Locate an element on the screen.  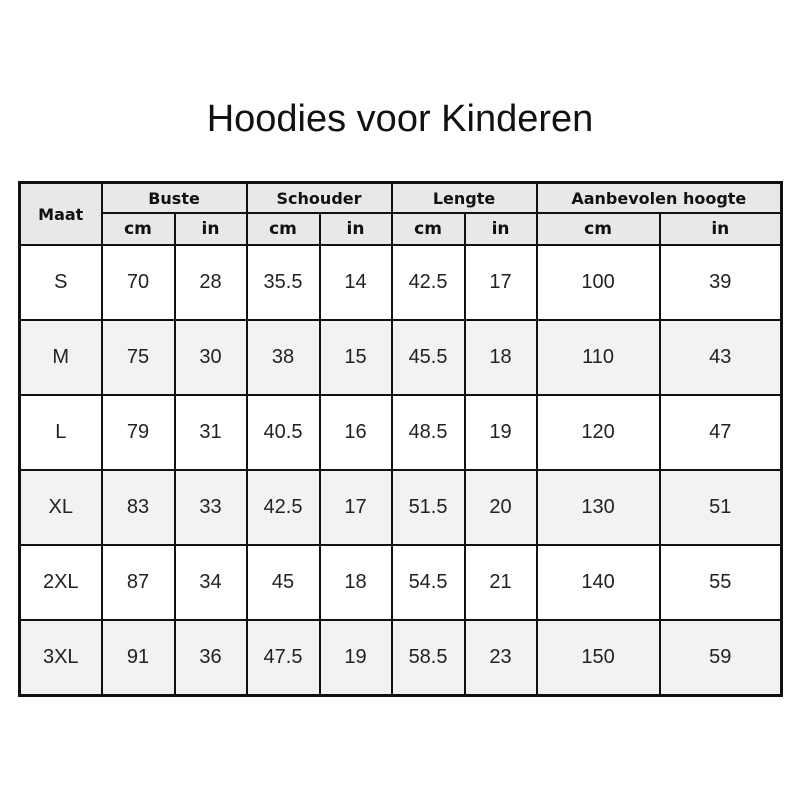
table-row: L 79 31 40.5 16 48.5 19 120 47 is located at coordinates (400, 432).